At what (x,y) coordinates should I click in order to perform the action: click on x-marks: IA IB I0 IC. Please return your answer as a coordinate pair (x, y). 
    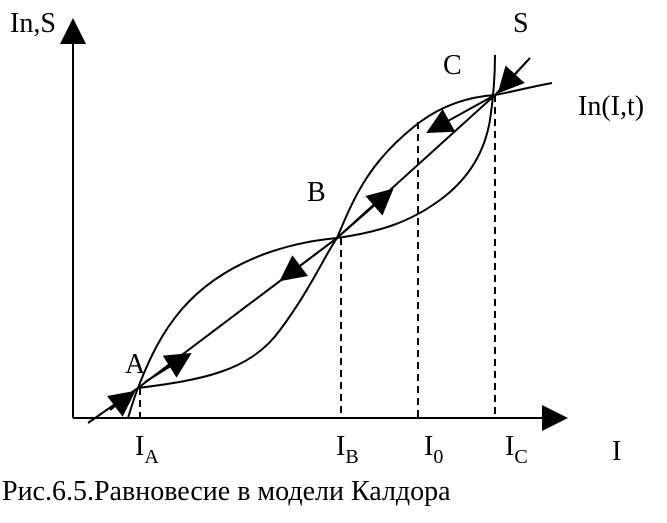
    Looking at the image, I should click on (331, 449).